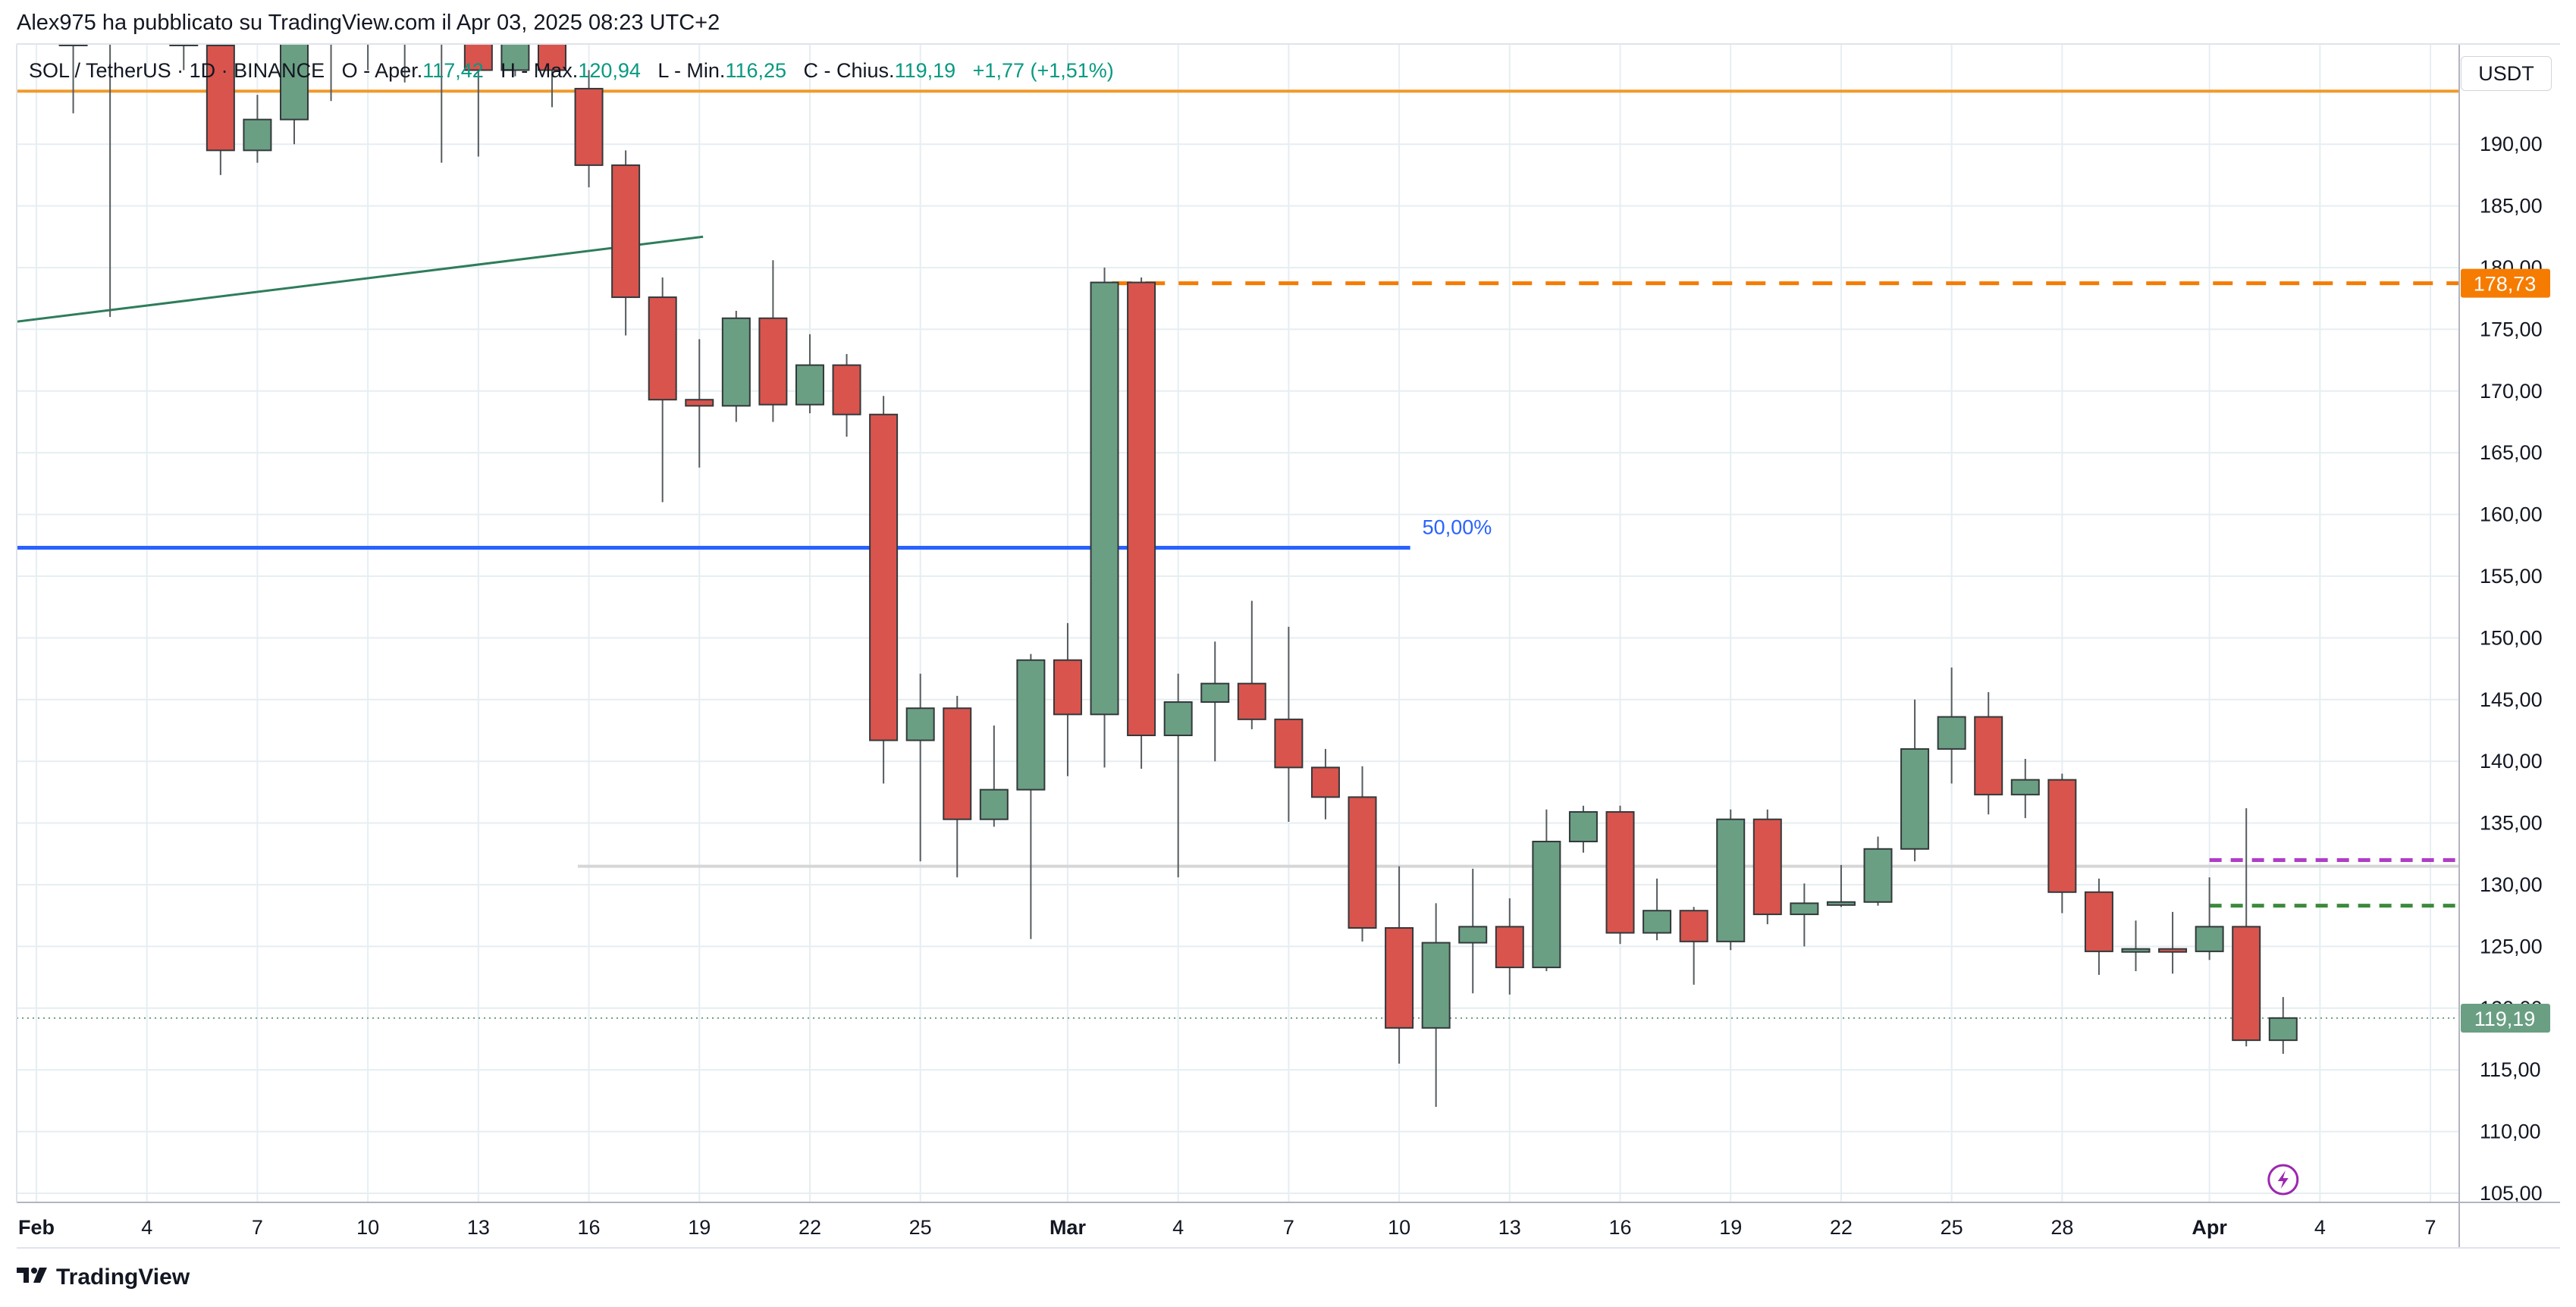  I want to click on x-tick-label: 10, so click(1399, 1227).